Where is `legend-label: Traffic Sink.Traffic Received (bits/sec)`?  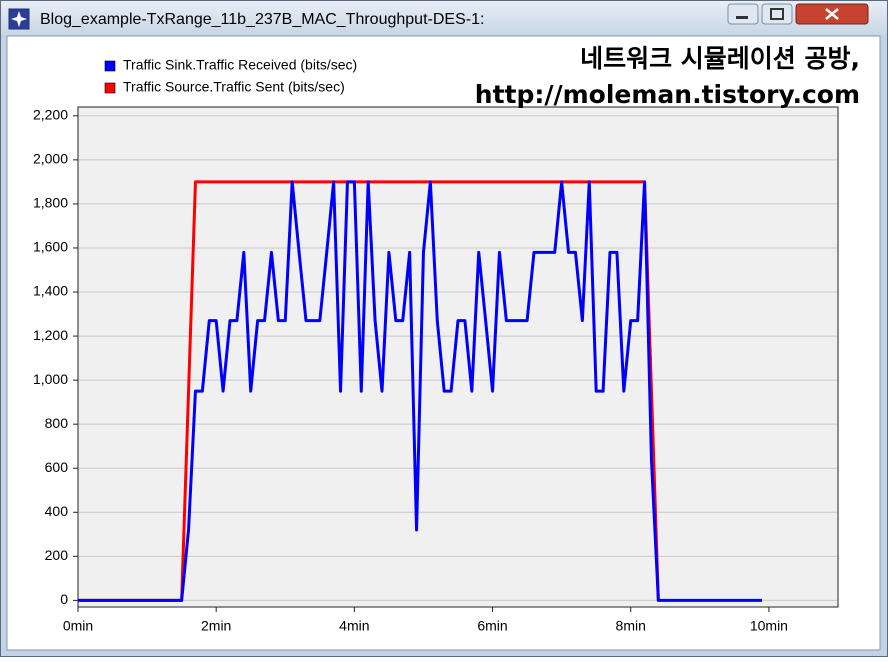
legend-label: Traffic Sink.Traffic Received (bits/sec) is located at coordinates (240, 65).